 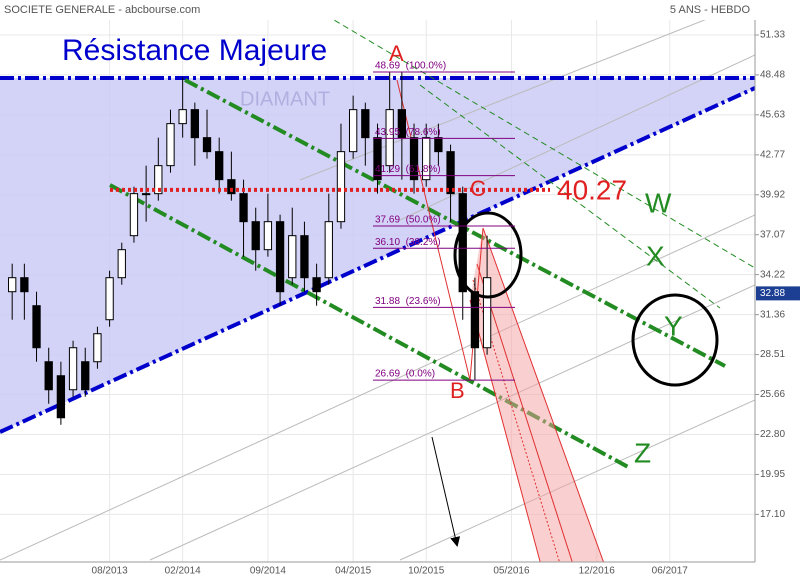 I want to click on x-tick-label: 04/2015, so click(x=353, y=571).